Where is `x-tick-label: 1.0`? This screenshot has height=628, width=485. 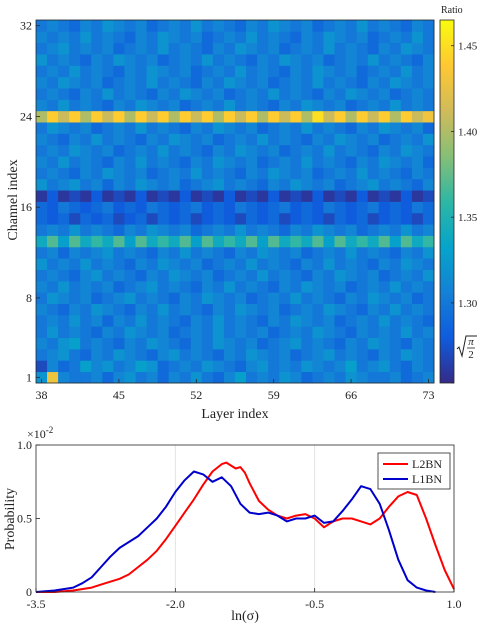
x-tick-label: 1.0 is located at coordinates (454, 604).